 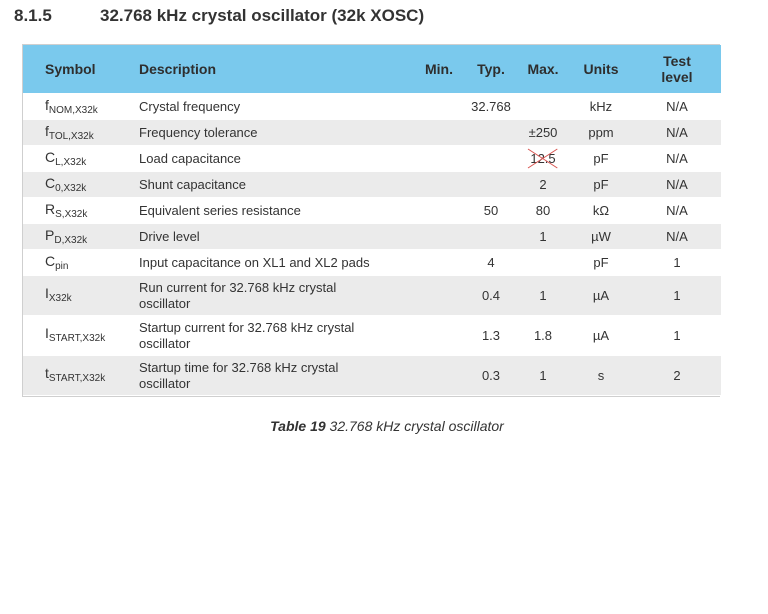 I want to click on symbol-subscript: S,X32k, so click(x=71, y=214).